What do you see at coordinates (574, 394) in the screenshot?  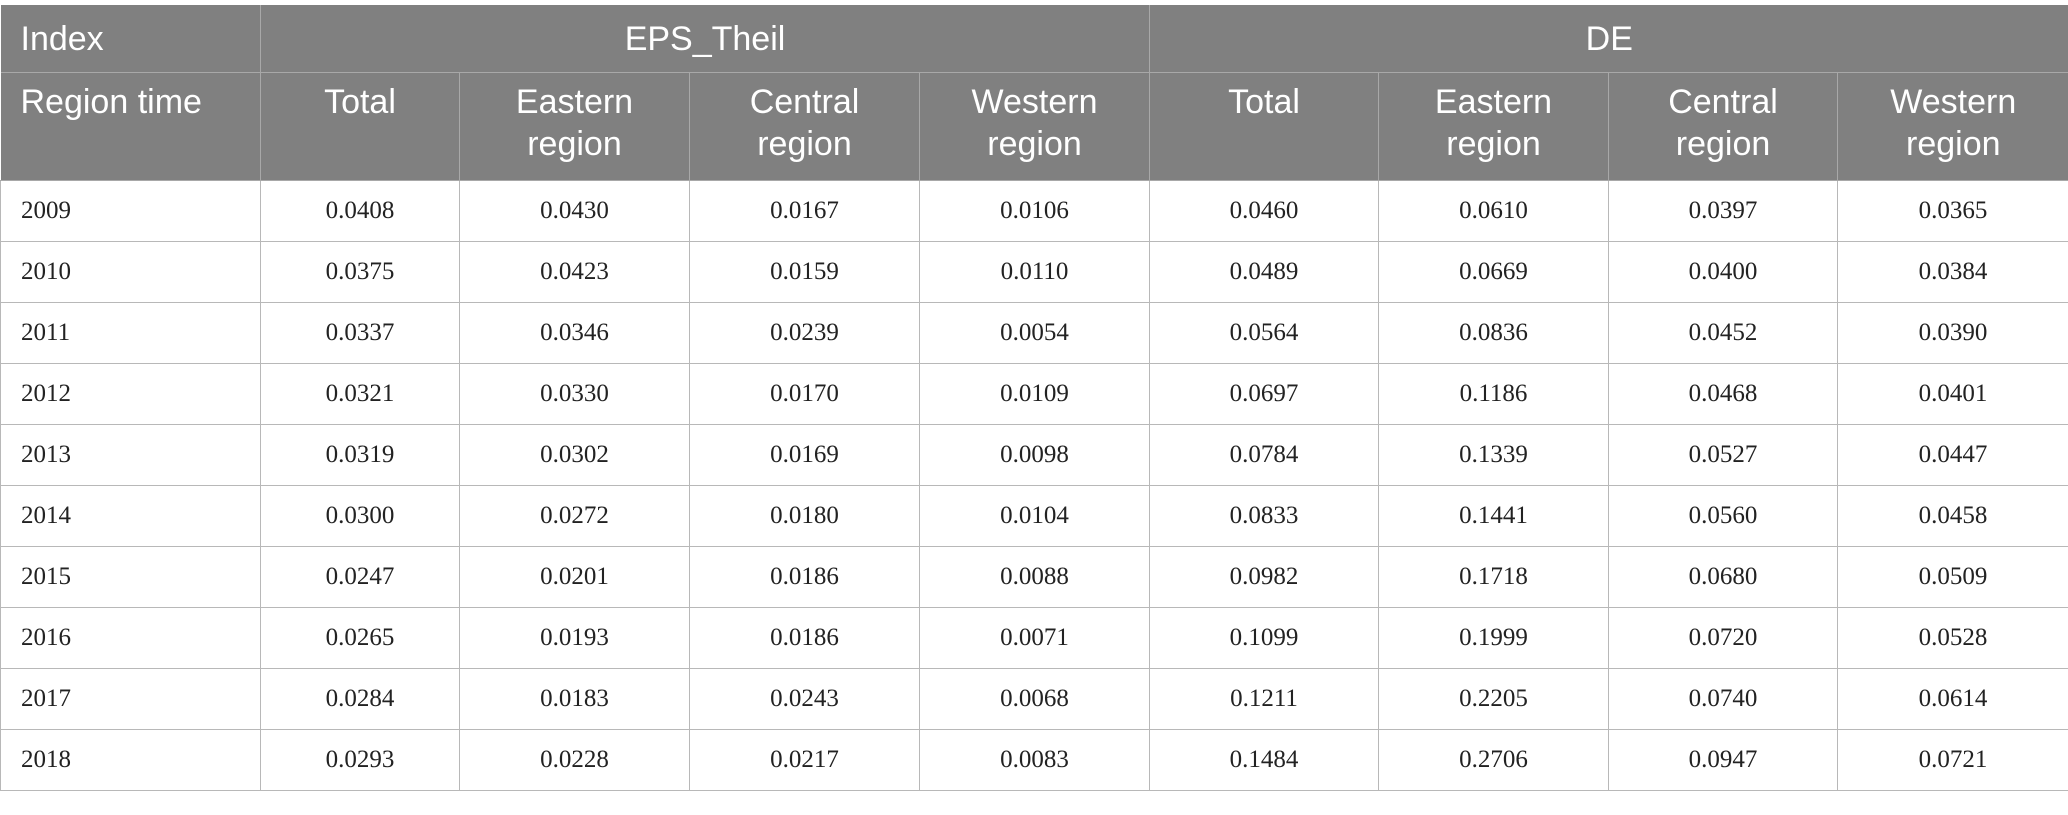 I see `value-cell: 0.0330` at bounding box center [574, 394].